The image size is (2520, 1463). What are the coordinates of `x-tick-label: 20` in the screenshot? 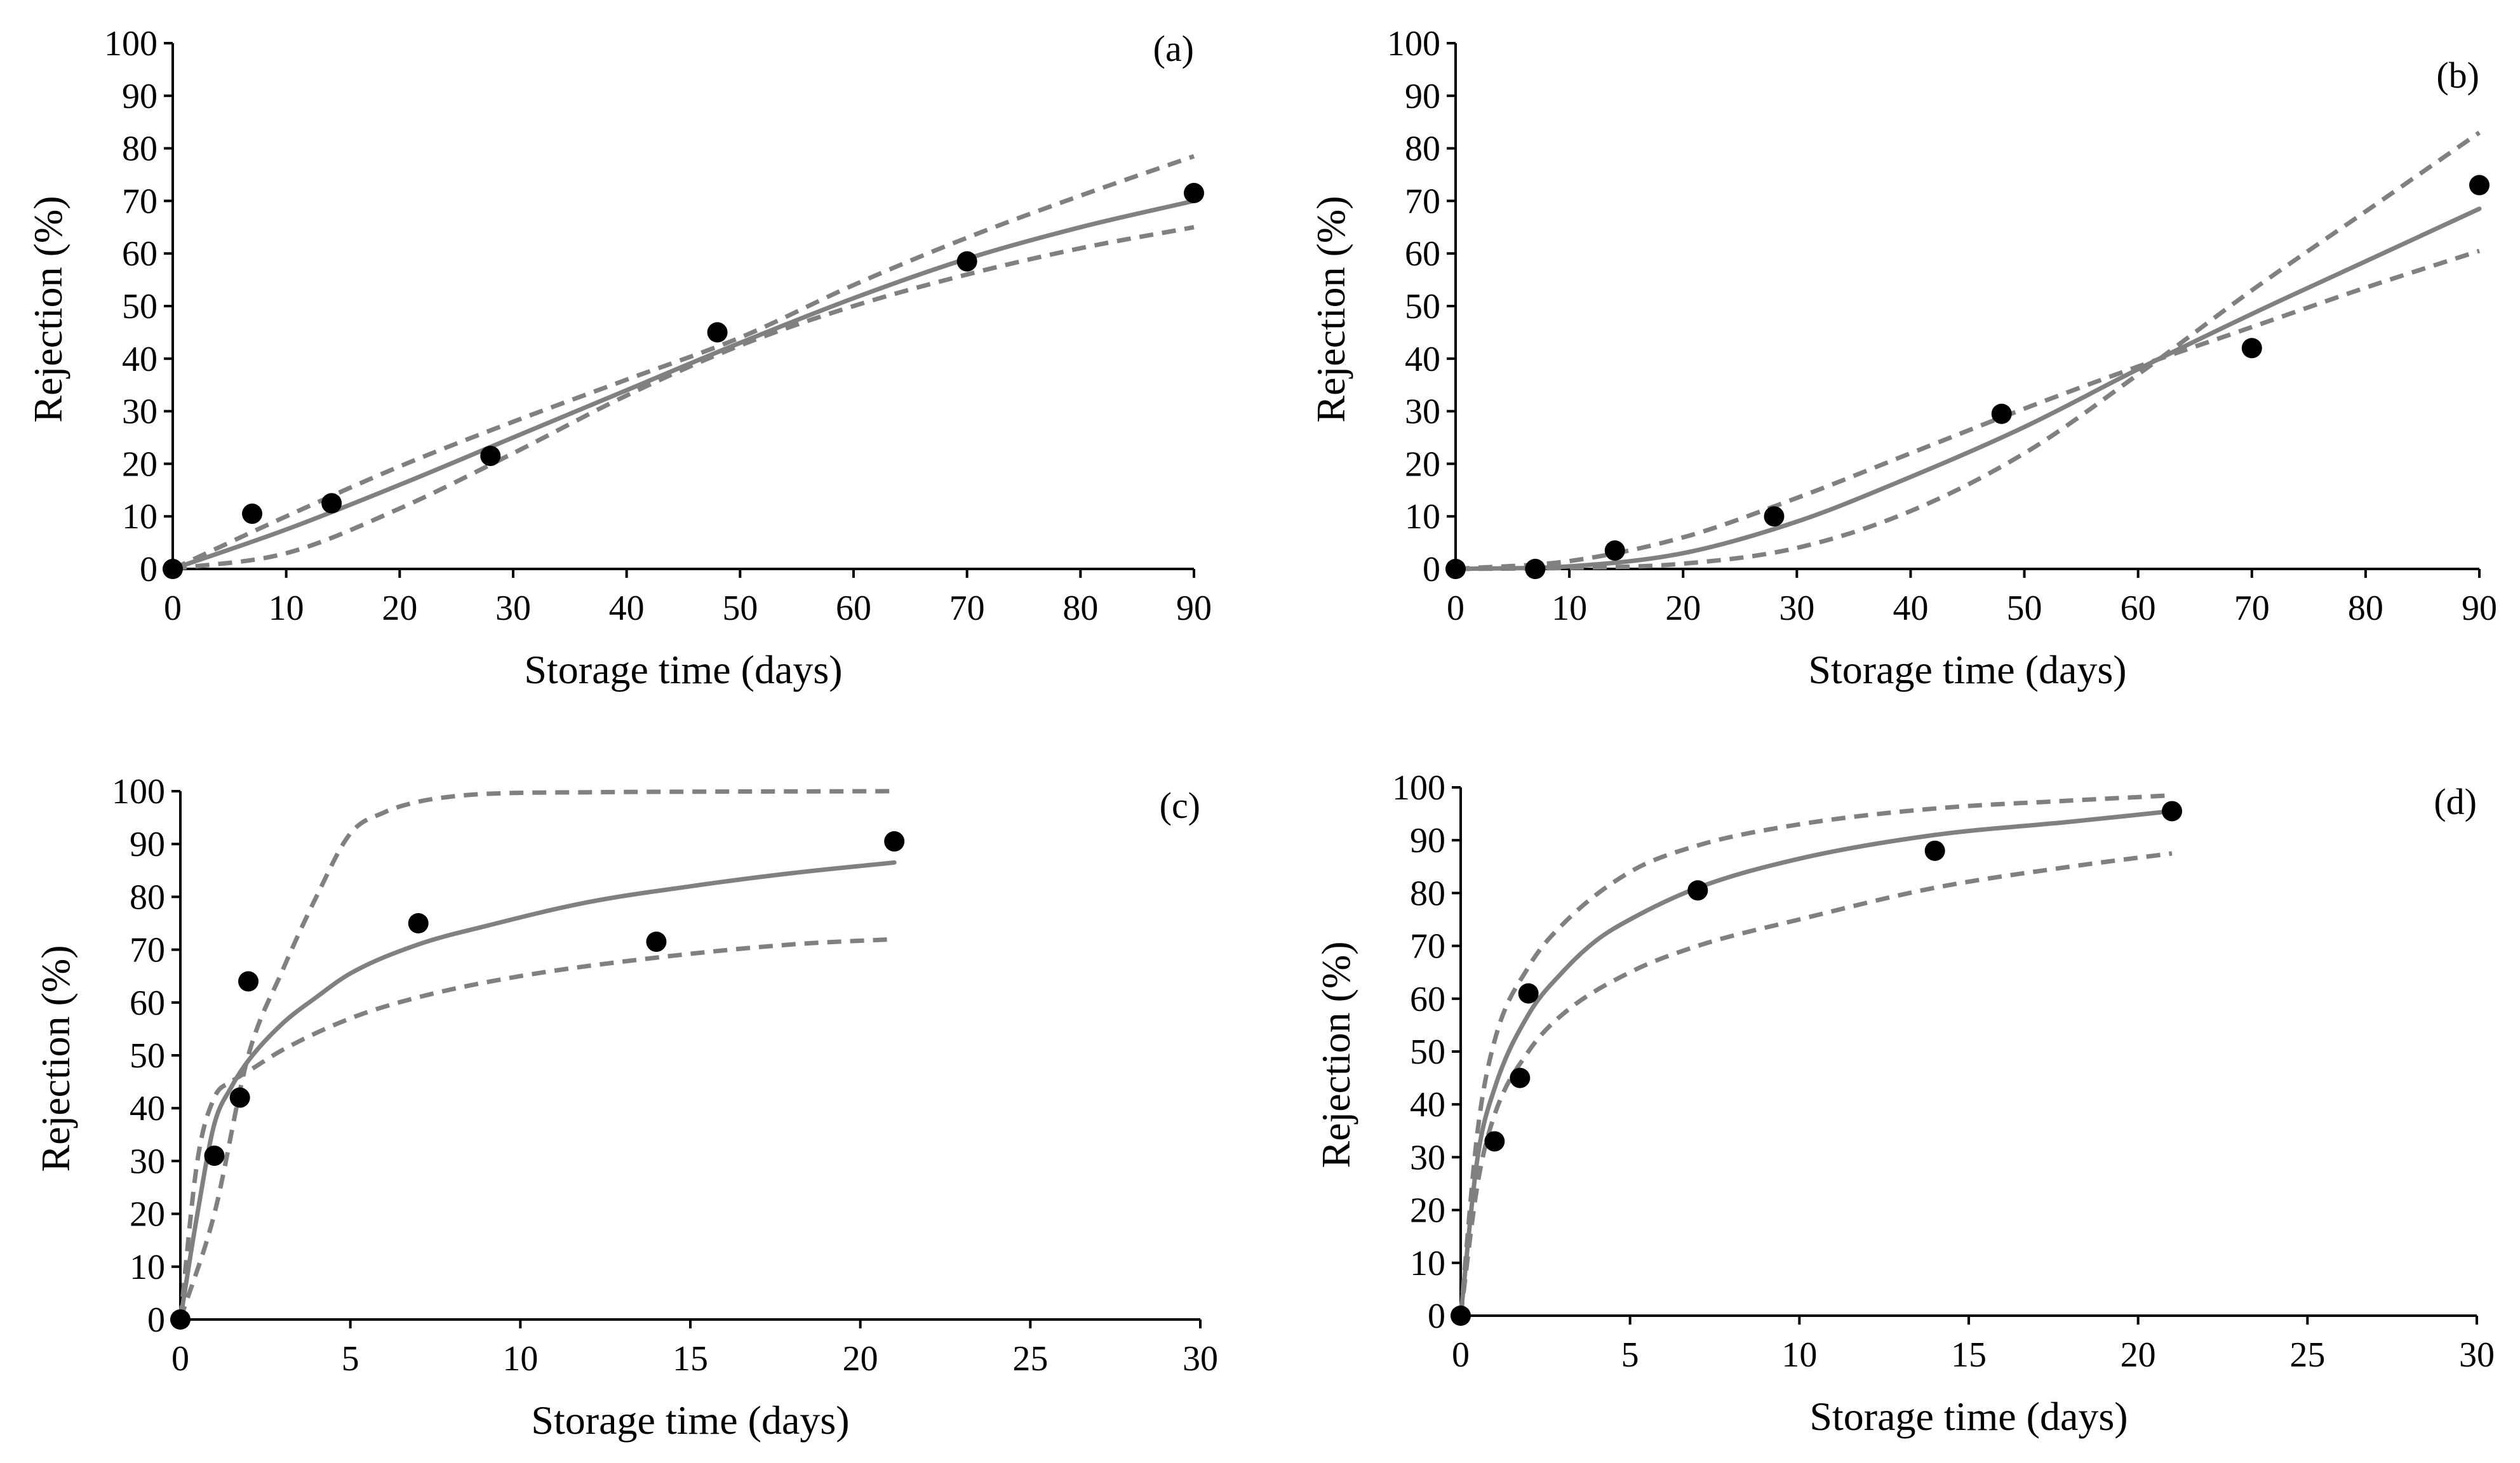 It's located at (400, 608).